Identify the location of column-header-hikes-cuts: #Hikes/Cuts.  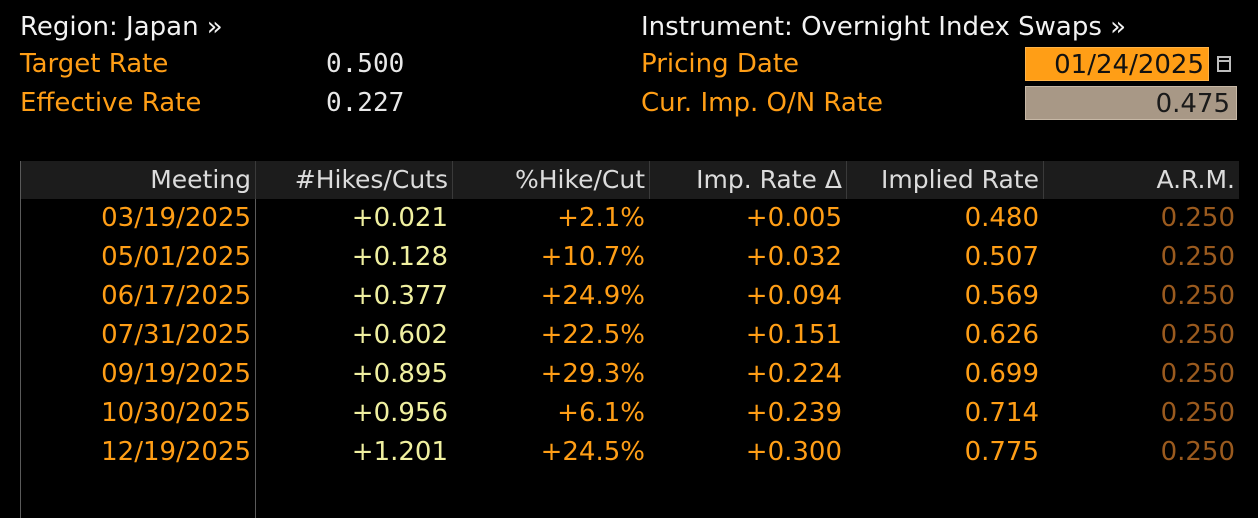
(353, 180).